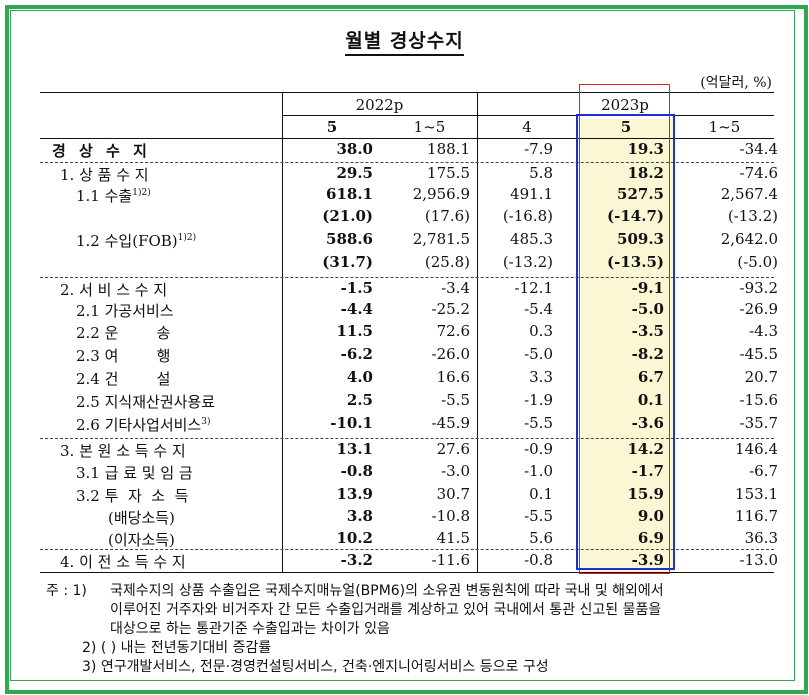  What do you see at coordinates (627, 345) in the screenshot?
I see `highlight-column` at bounding box center [627, 345].